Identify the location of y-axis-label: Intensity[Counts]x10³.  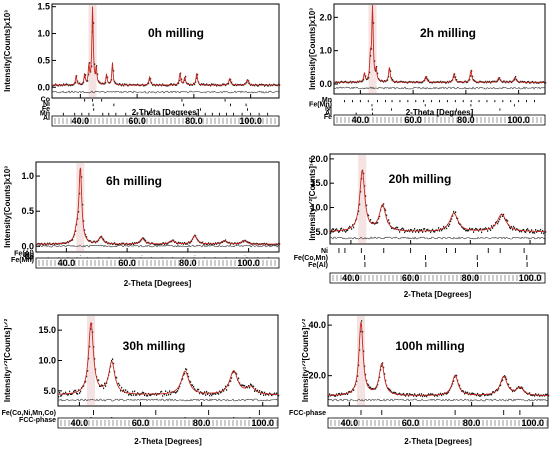
(312, 49).